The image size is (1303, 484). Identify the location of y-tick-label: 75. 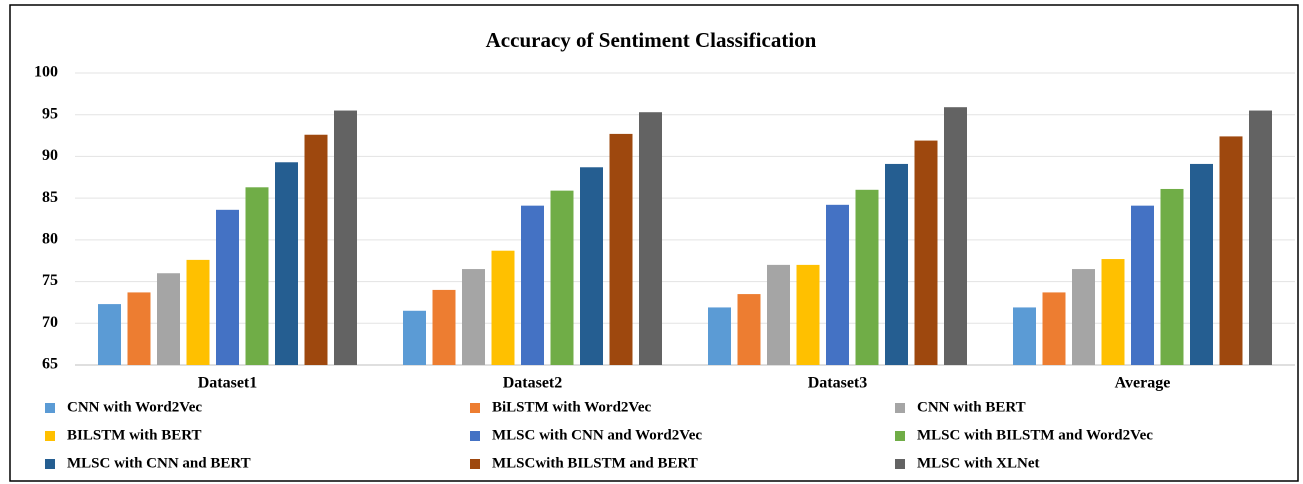
(50, 280).